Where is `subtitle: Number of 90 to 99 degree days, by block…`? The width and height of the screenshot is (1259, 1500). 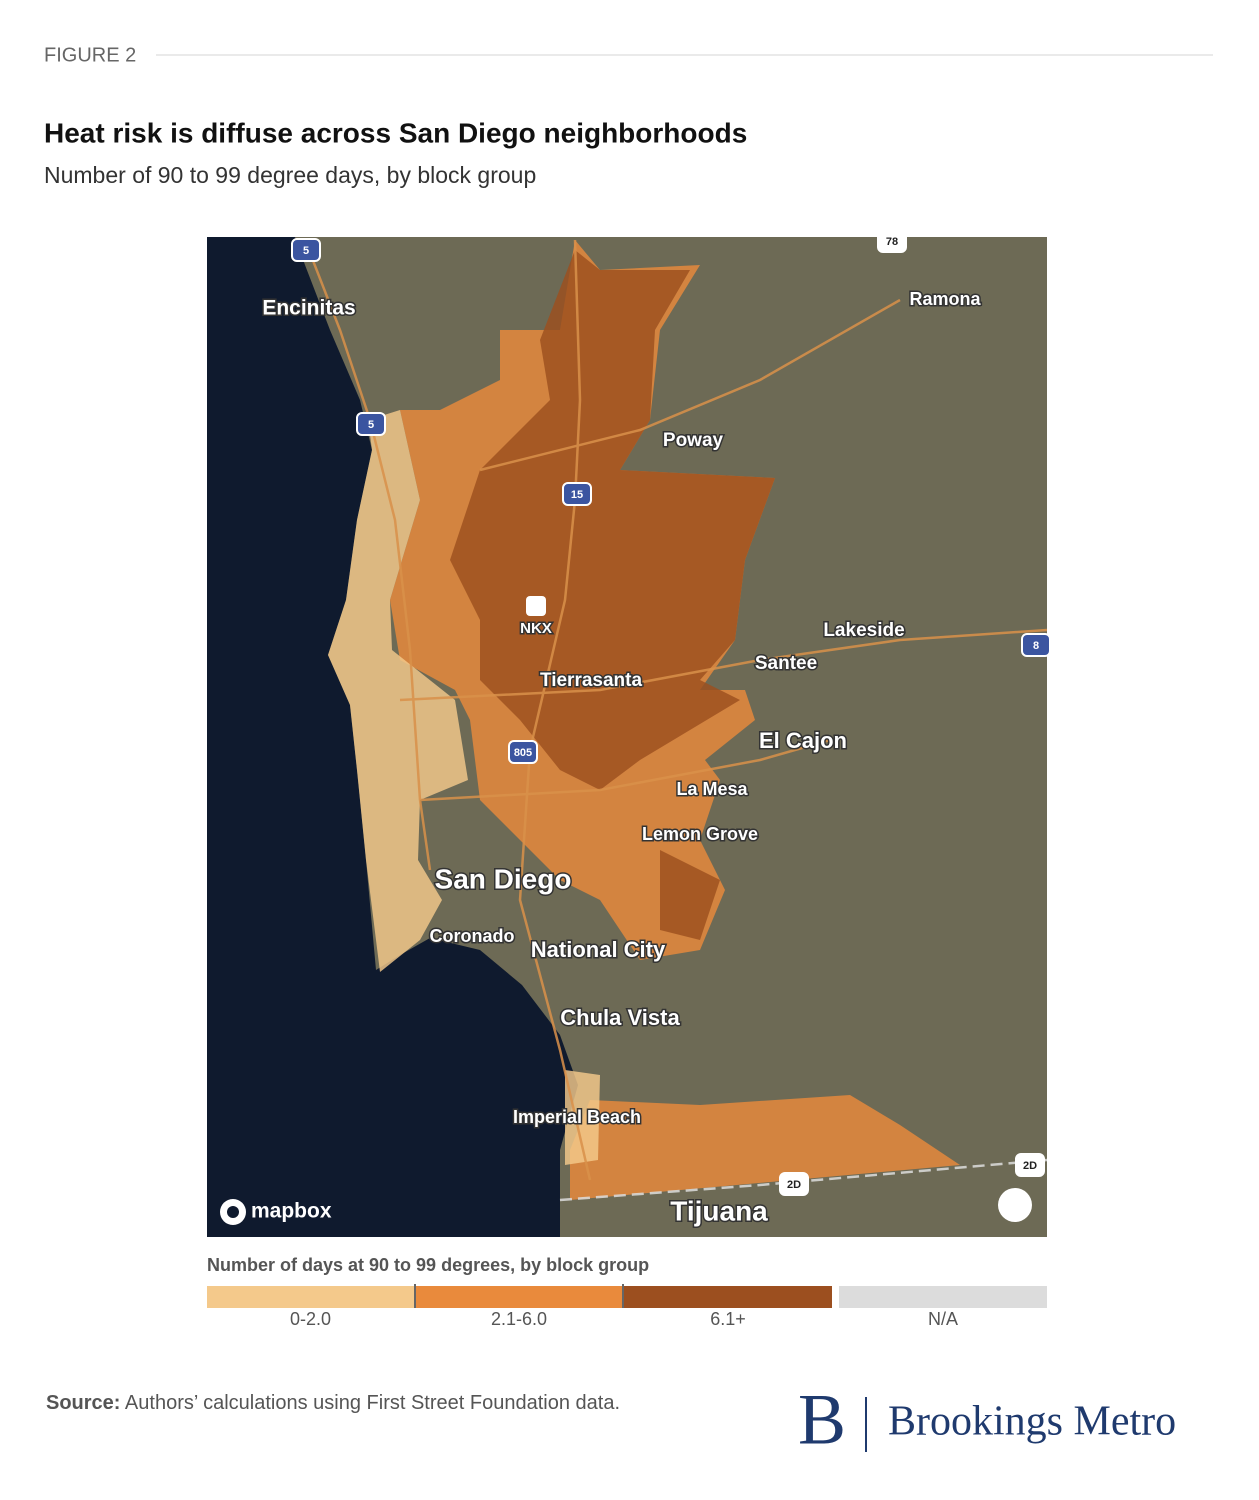 subtitle: Number of 90 to 99 degree days, by block… is located at coordinates (290, 175).